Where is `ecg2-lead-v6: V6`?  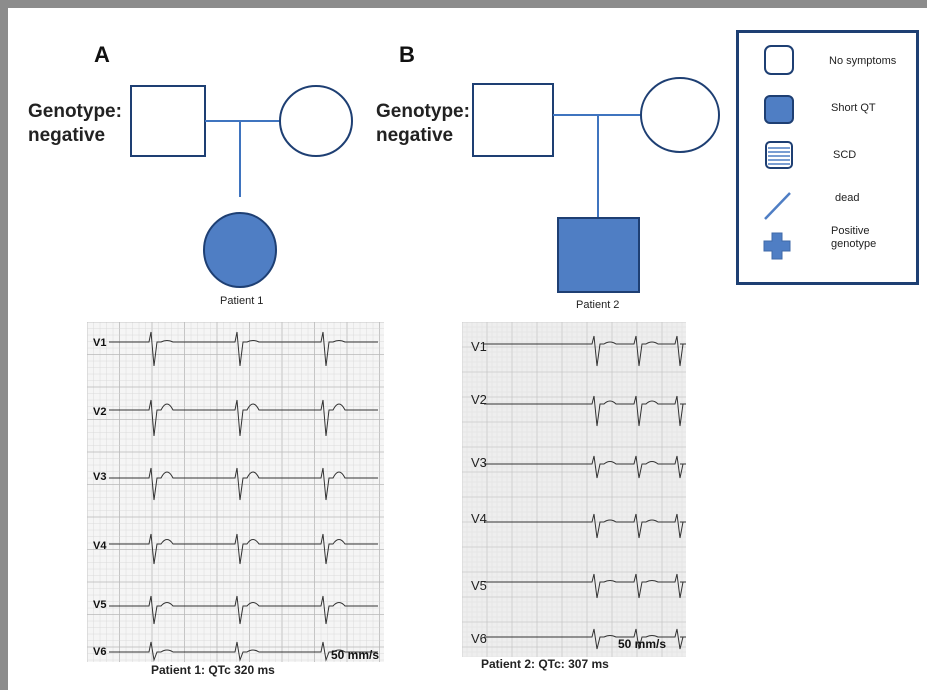
ecg2-lead-v6: V6 is located at coordinates (479, 638).